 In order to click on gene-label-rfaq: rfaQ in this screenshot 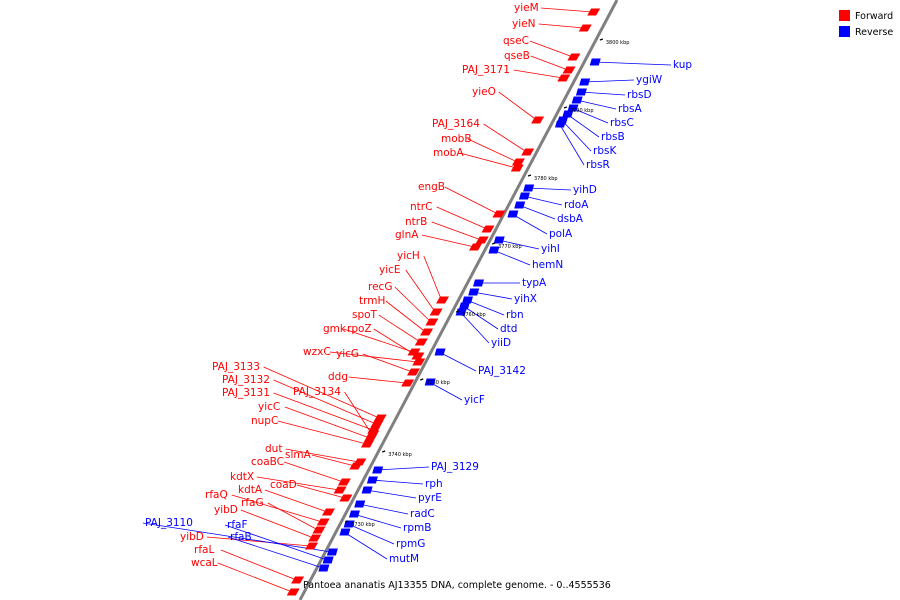, I will do `click(216, 495)`.